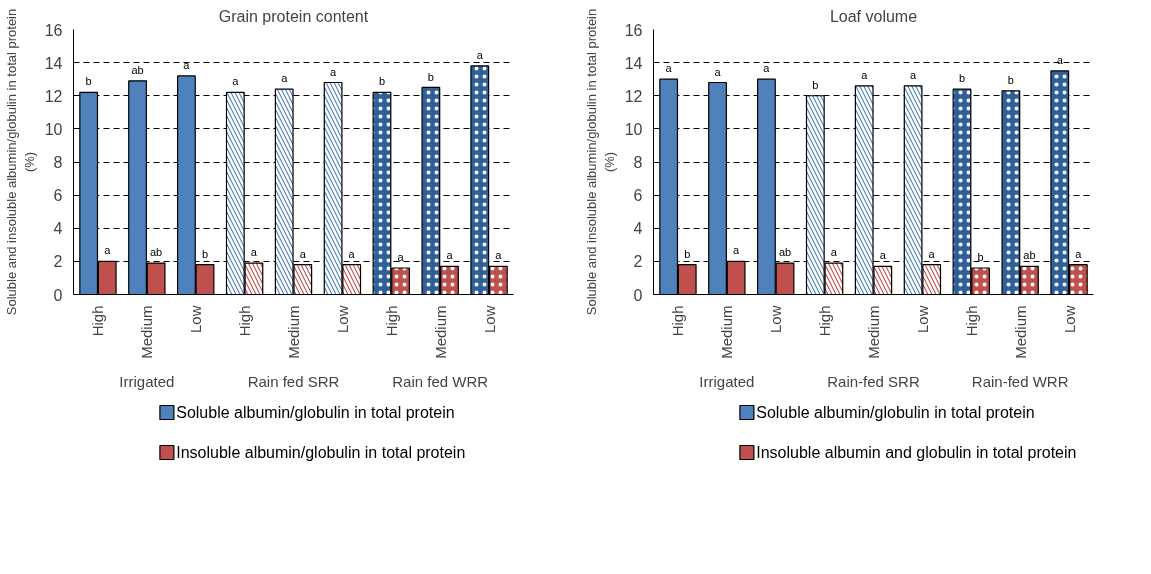  I want to click on text: Rain-fed WRR, so click(1020, 381).